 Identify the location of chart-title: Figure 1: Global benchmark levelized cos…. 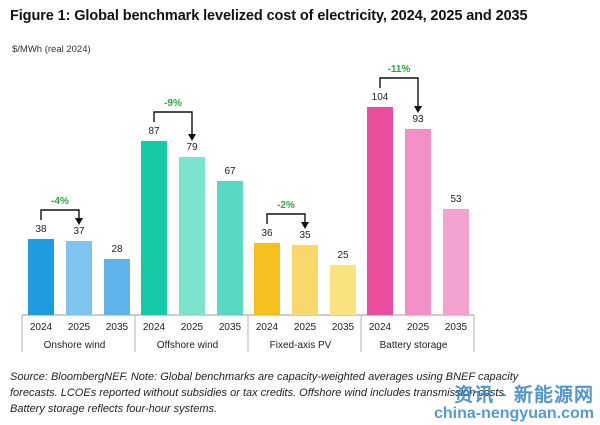
(269, 16).